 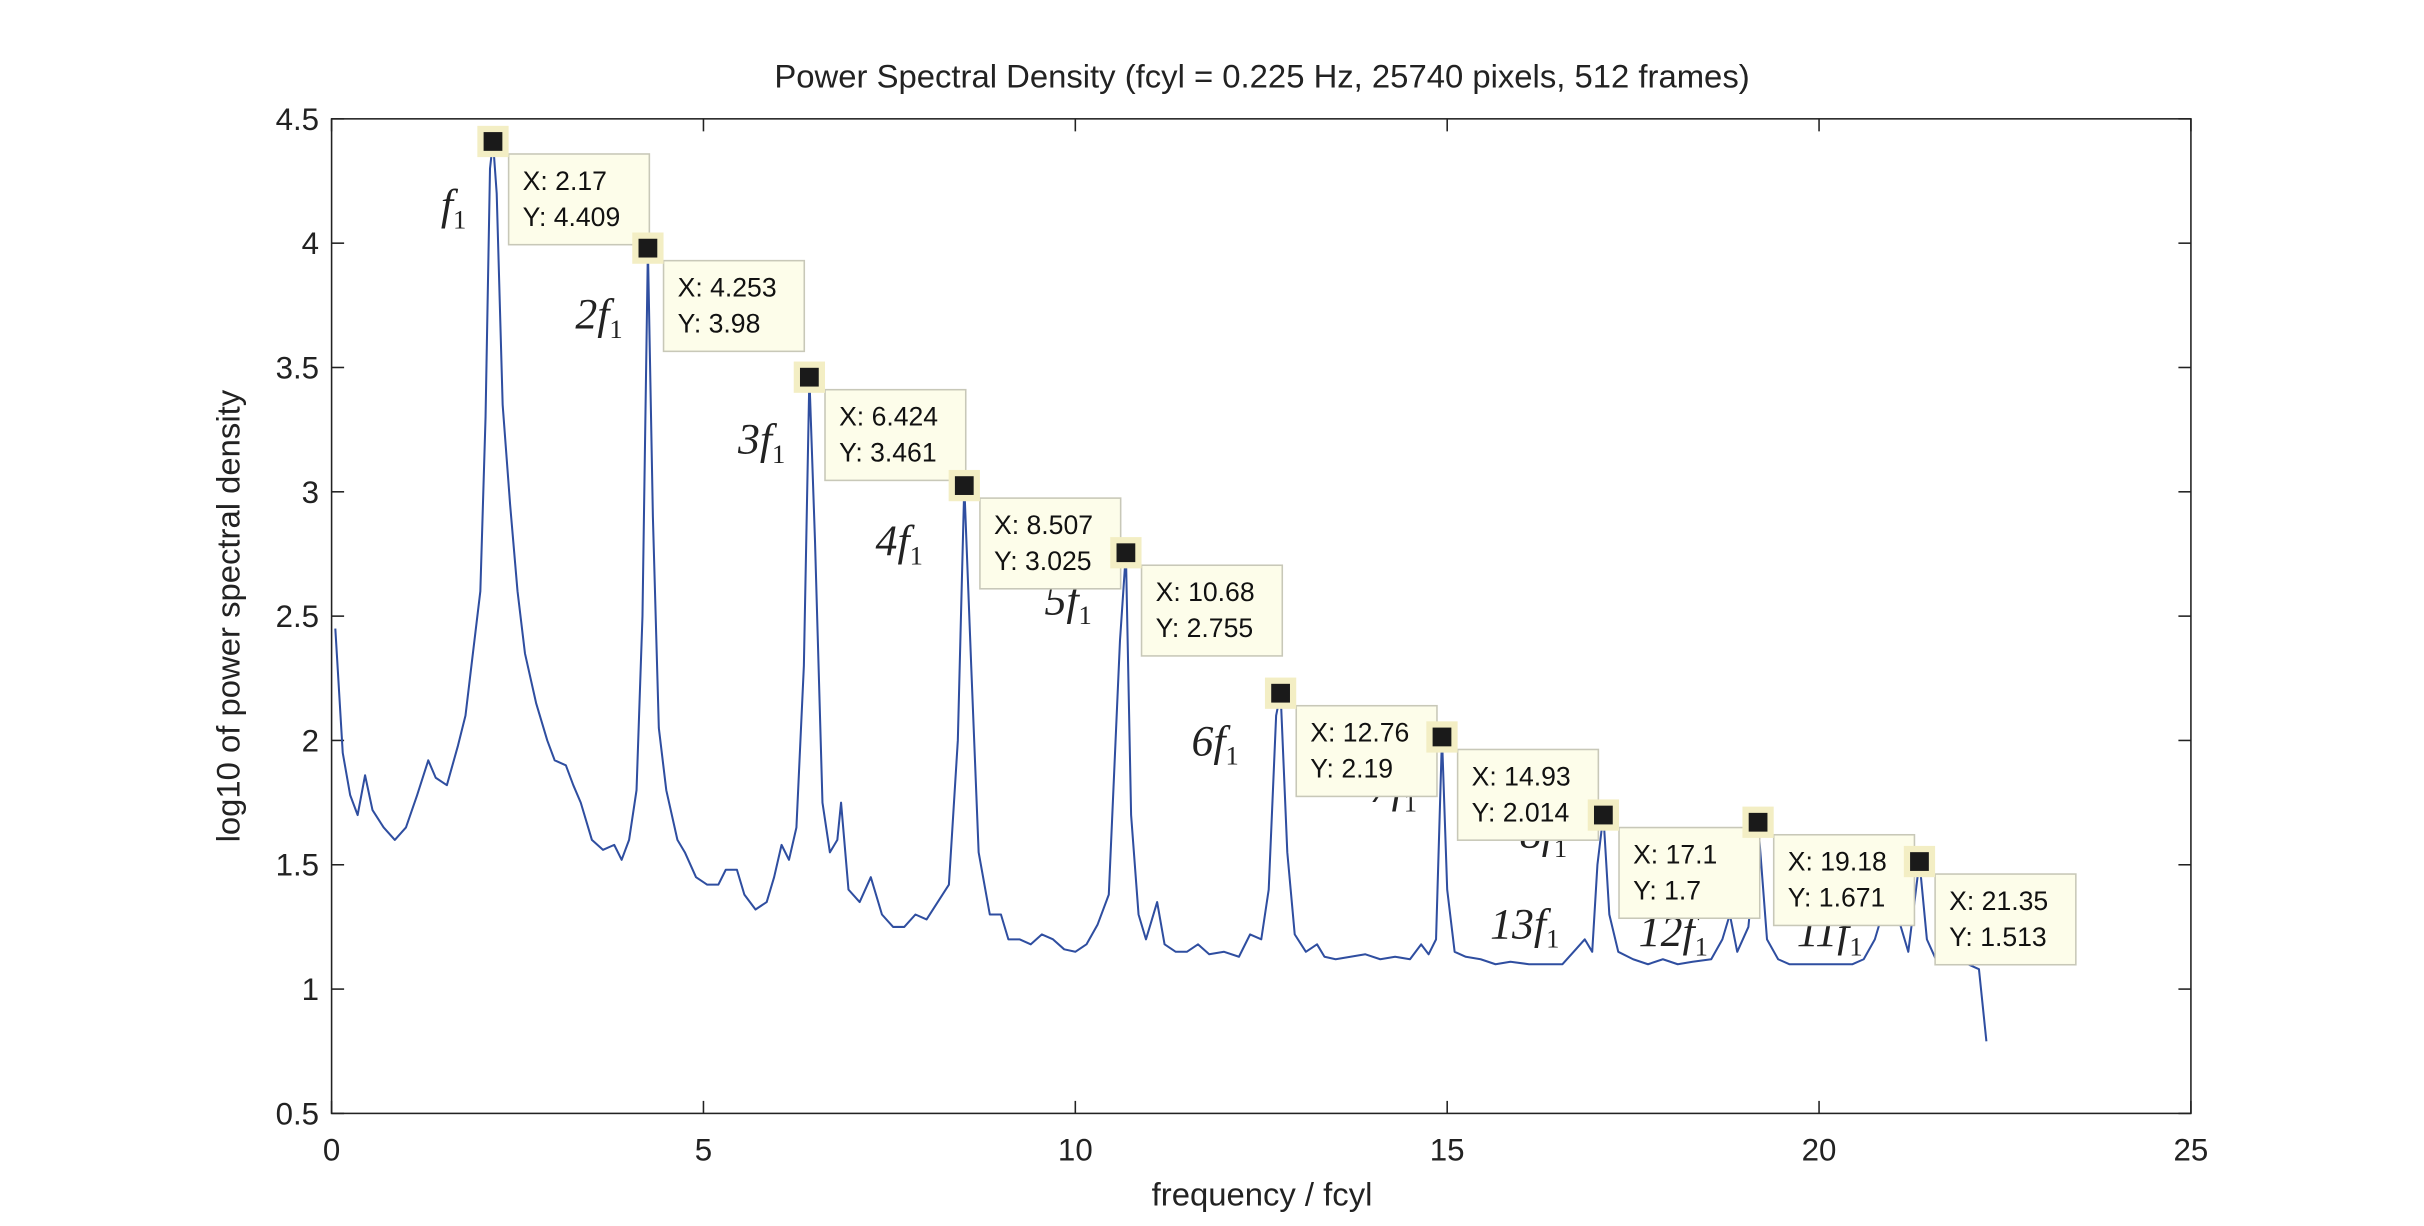 What do you see at coordinates (1837, 898) in the screenshot?
I see `datatip-y: Y: 1.671` at bounding box center [1837, 898].